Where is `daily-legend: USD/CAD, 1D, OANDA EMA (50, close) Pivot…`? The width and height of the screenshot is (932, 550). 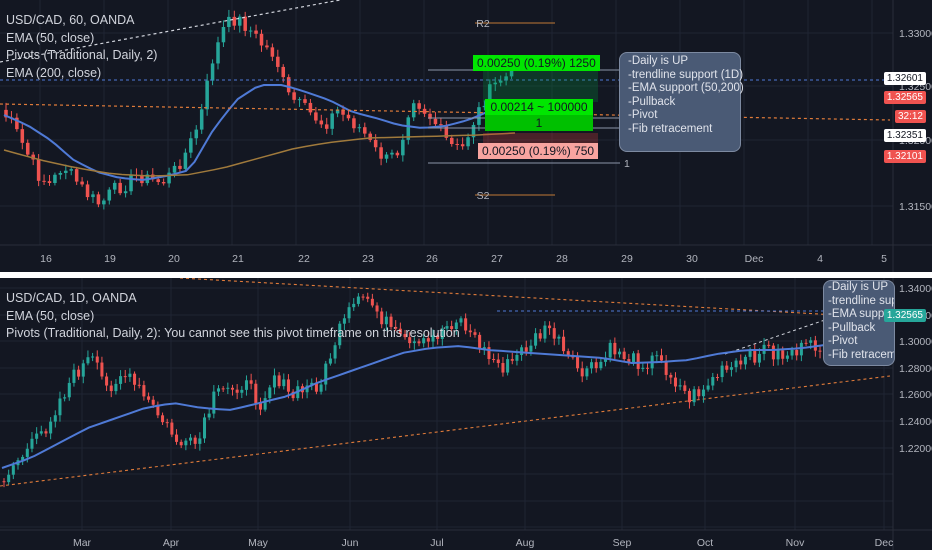
daily-legend: USD/CAD, 1D, OANDA EMA (50, close) Pivot… is located at coordinates (233, 316).